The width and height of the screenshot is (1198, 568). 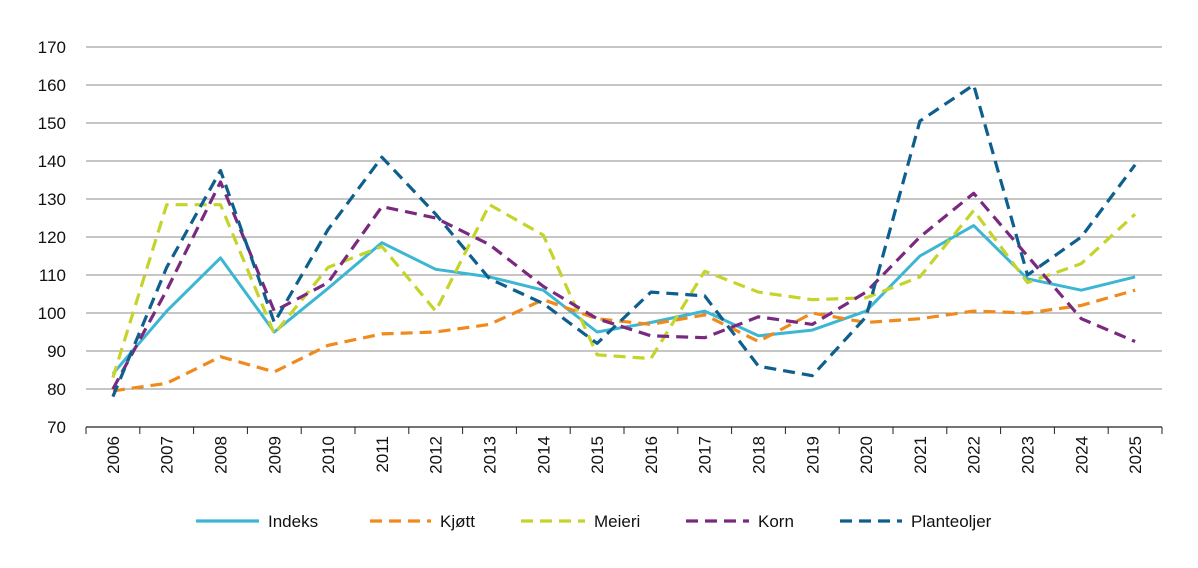 What do you see at coordinates (56, 351) in the screenshot?
I see `y-tick-label: 90` at bounding box center [56, 351].